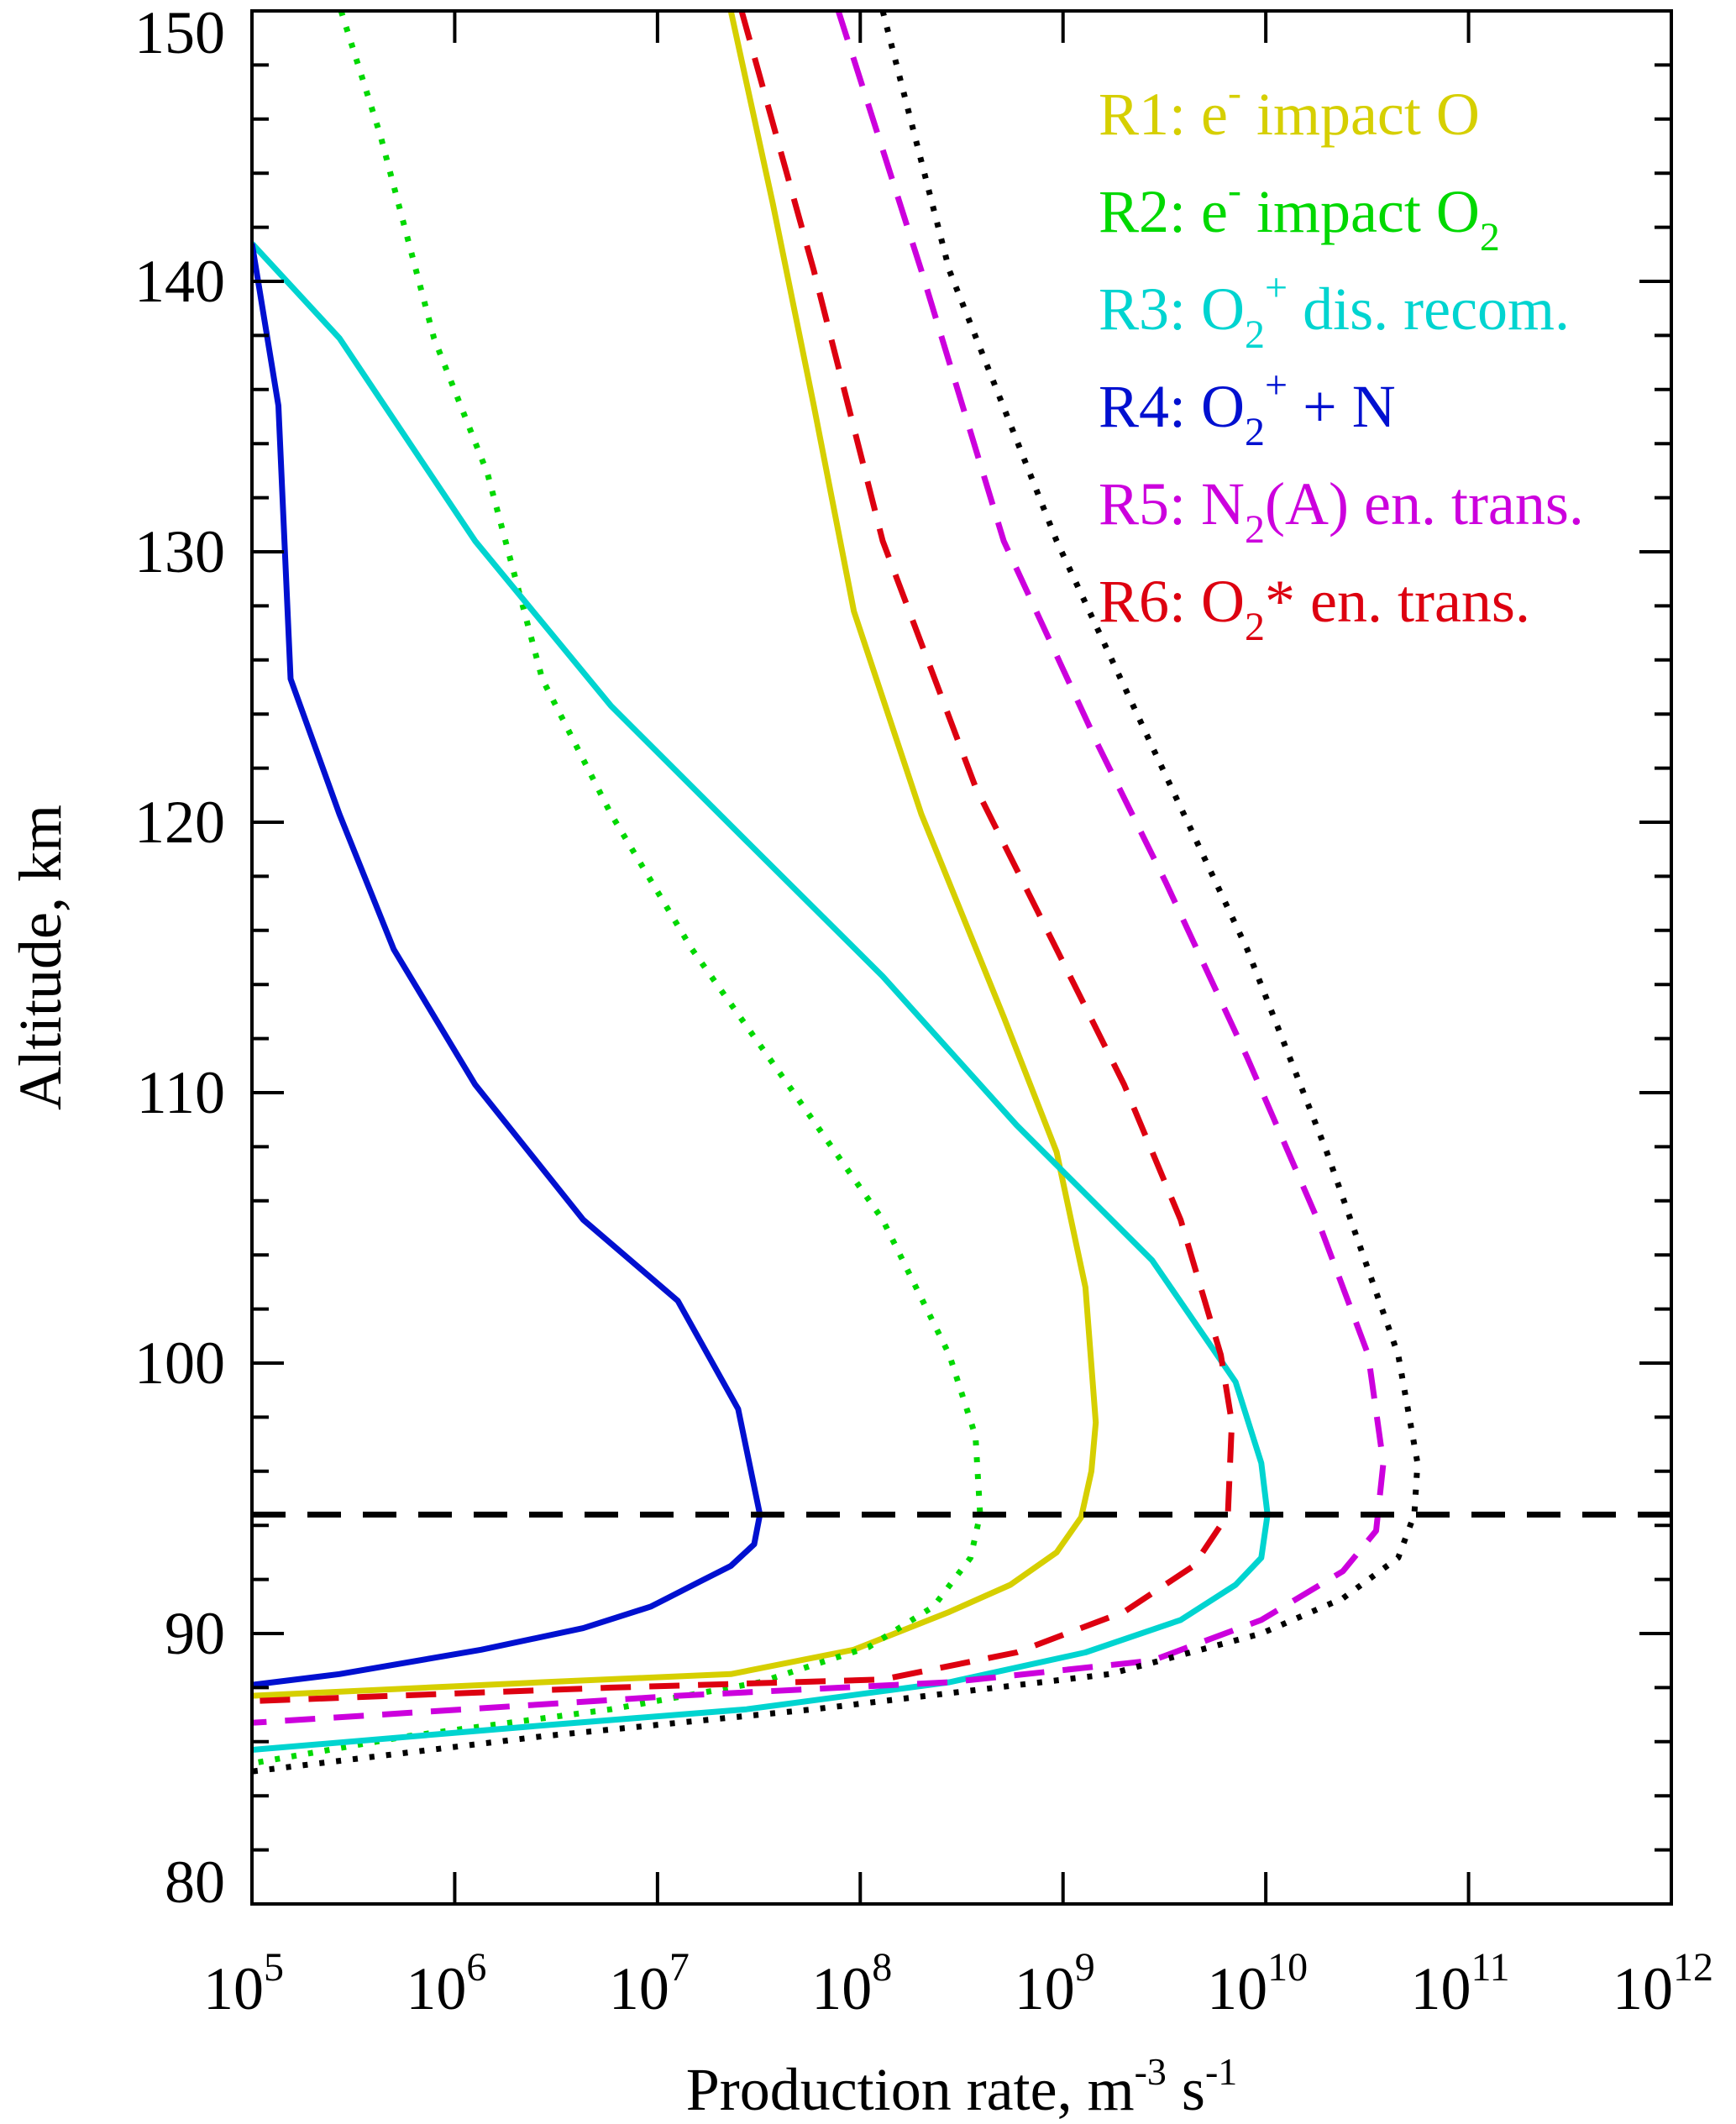  I want to click on x-tick-label: 10⁸, so click(851, 1983).